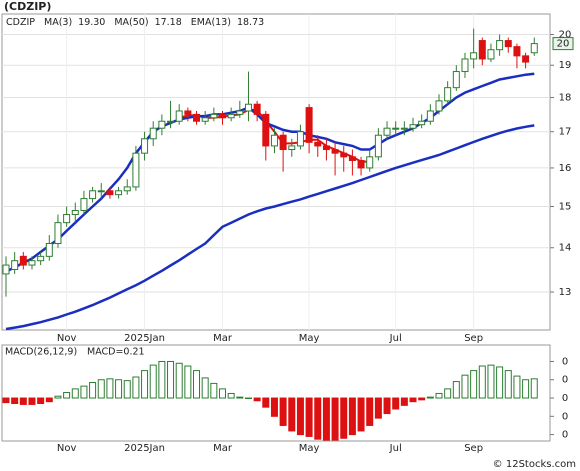  Describe the element at coordinates (473, 448) in the screenshot. I see `x-tick-label: Sep` at that location.